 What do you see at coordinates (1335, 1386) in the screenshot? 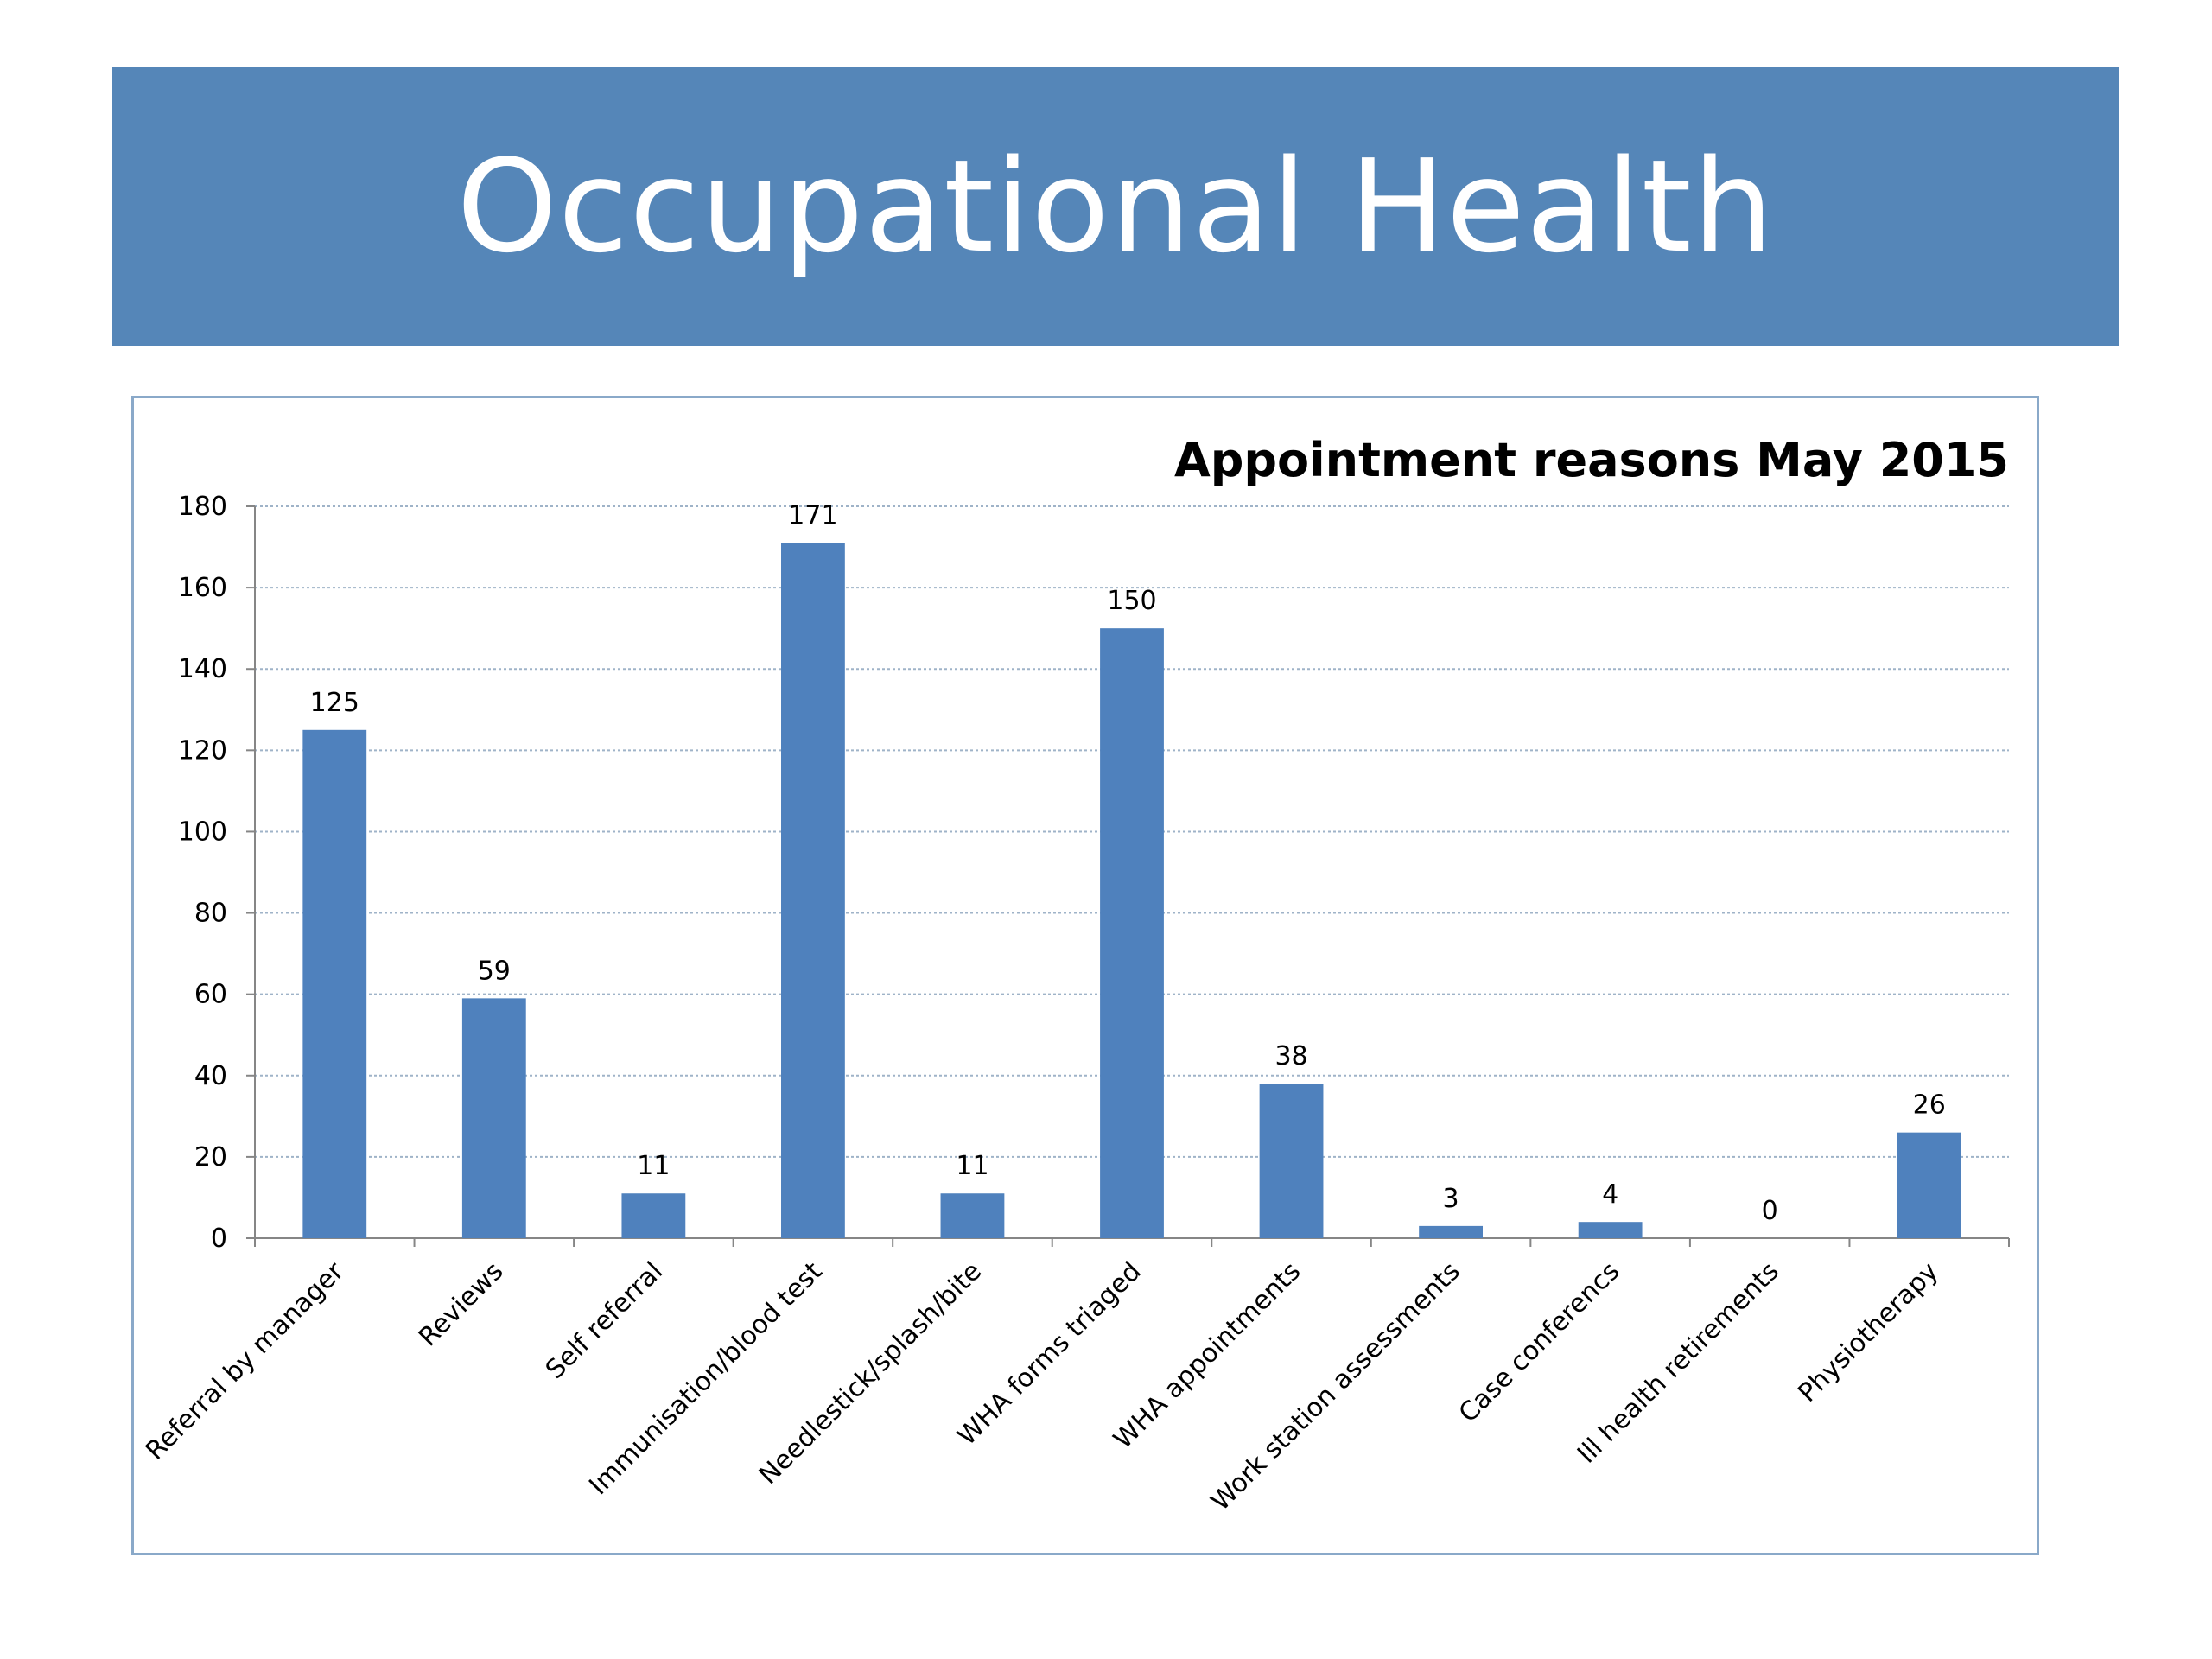
I see `category-label: Work station assessments` at bounding box center [1335, 1386].